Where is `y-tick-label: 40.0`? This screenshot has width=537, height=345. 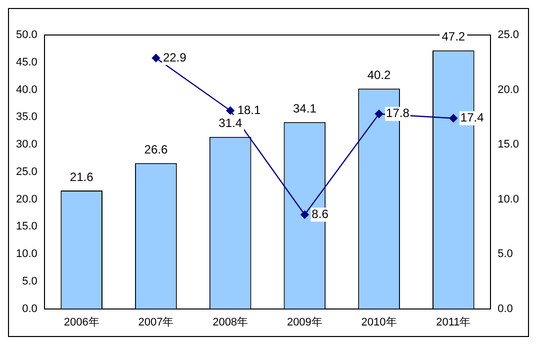 y-tick-label: 40.0 is located at coordinates (27, 90).